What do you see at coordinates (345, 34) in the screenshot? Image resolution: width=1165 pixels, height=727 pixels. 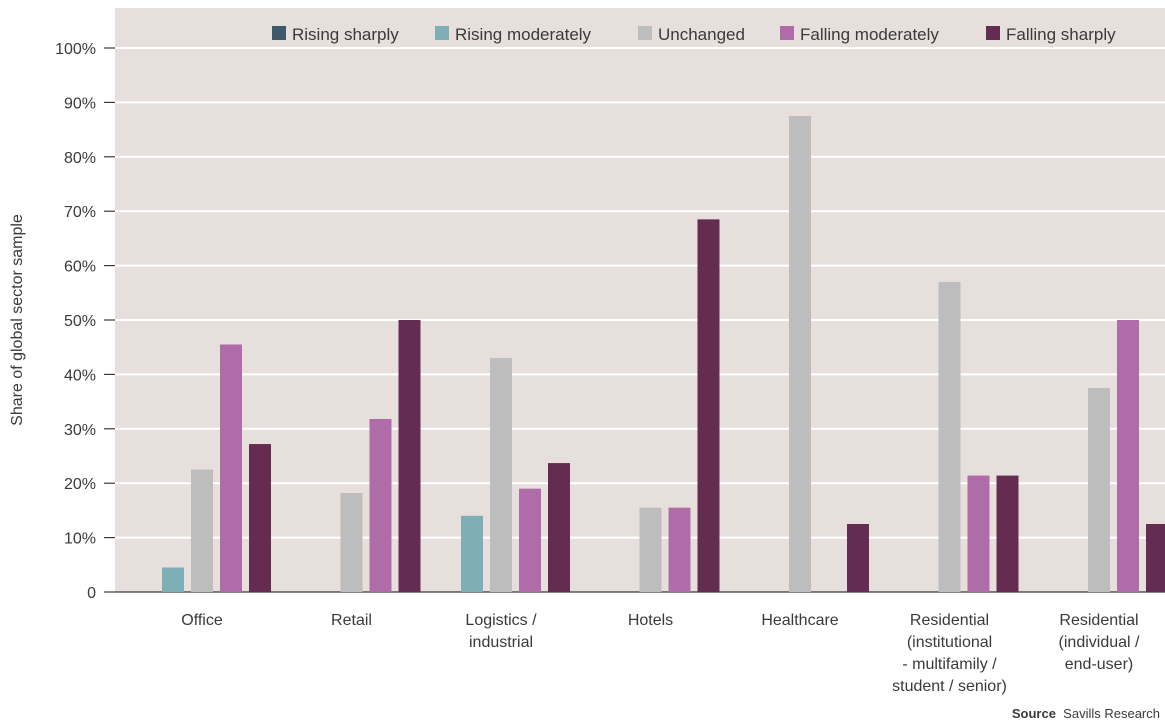 I see `legend-label: Rising sharply` at bounding box center [345, 34].